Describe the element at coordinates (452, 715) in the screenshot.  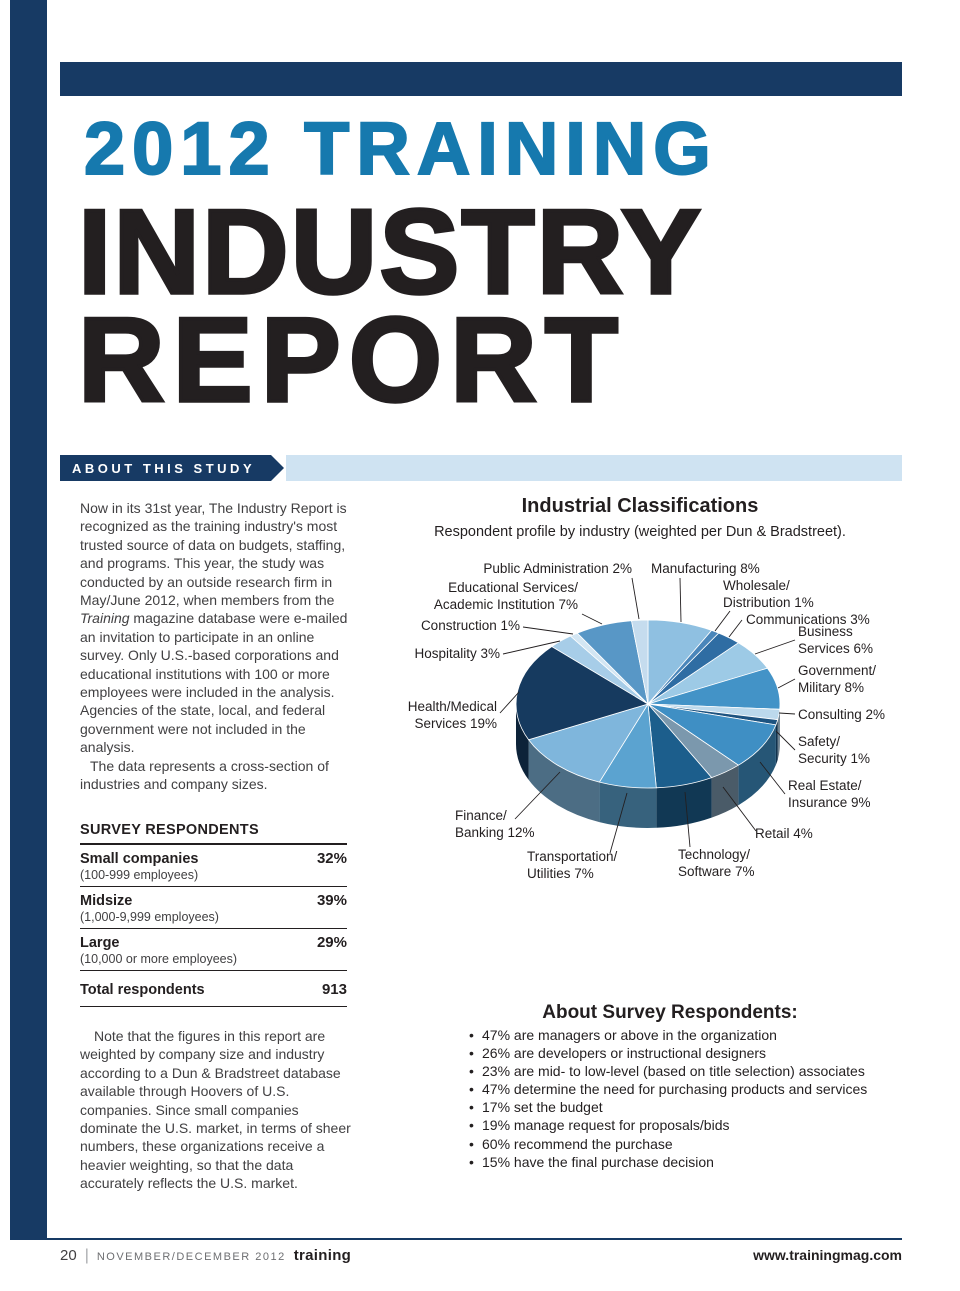
I see `slice-label: Health/Medical Services 19%` at that location.